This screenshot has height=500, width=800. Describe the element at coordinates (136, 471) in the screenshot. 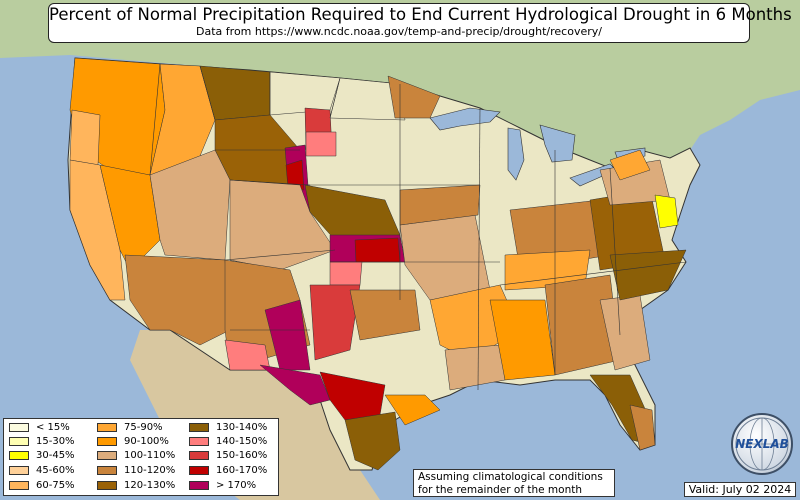

I see `legend-item: 110-120%` at that location.